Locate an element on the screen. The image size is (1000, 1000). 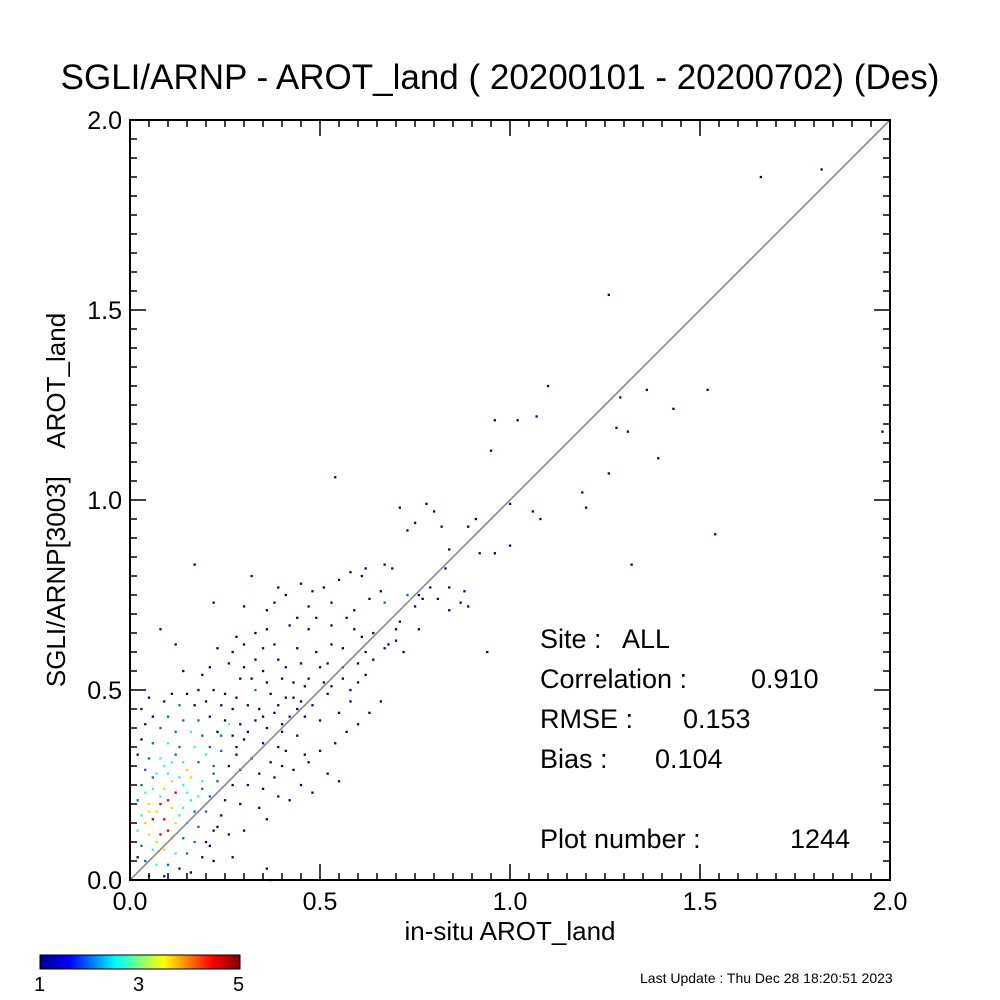
x-tick-labels: 0.0 0.5 1.0 1.5 2.0 is located at coordinates (510, 902).